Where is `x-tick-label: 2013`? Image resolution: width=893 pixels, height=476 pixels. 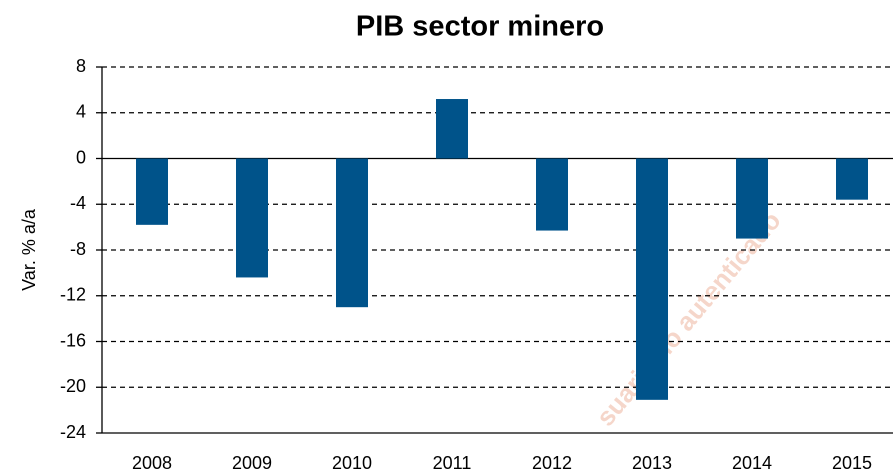
x-tick-label: 2013 is located at coordinates (652, 463).